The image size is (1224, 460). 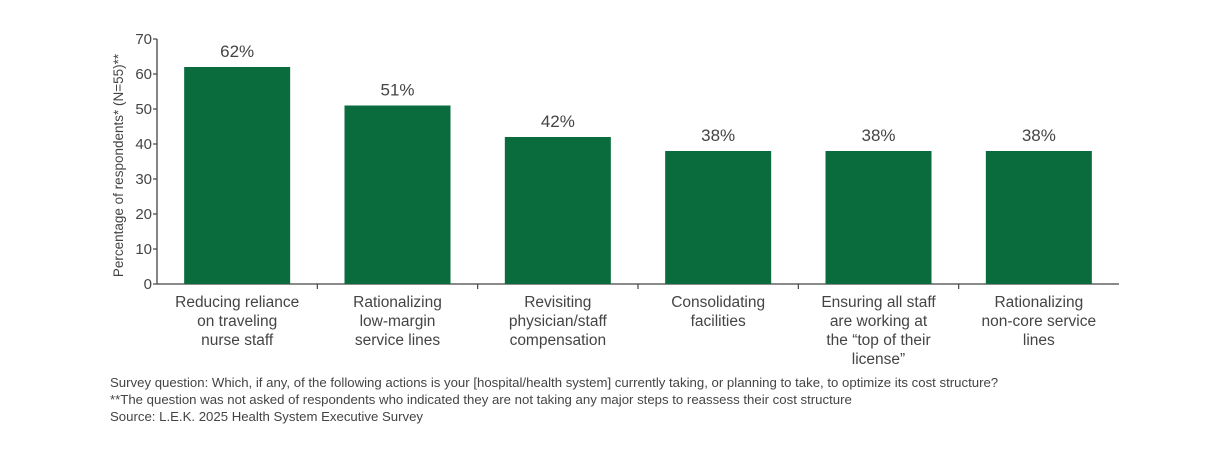 I want to click on data-label: 42%, so click(x=558, y=121).